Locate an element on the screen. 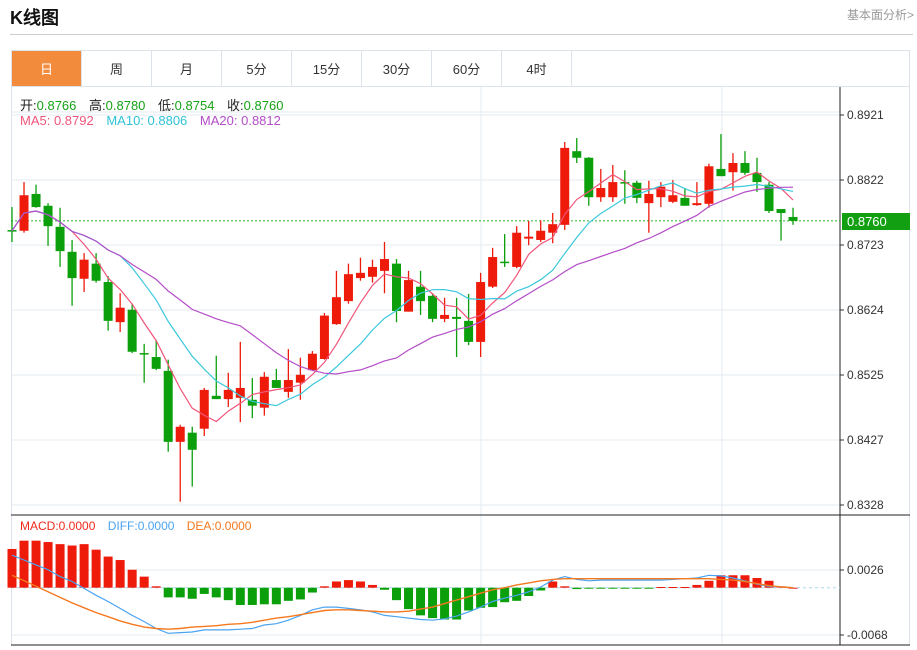  y-tick-label: 0.8427 is located at coordinates (865, 440).